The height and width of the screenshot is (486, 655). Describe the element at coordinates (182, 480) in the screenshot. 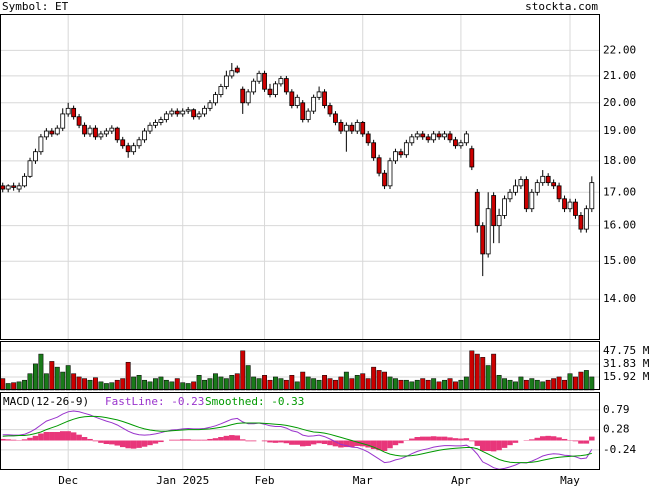

I see `x-tick-label: Jan 2025` at that location.